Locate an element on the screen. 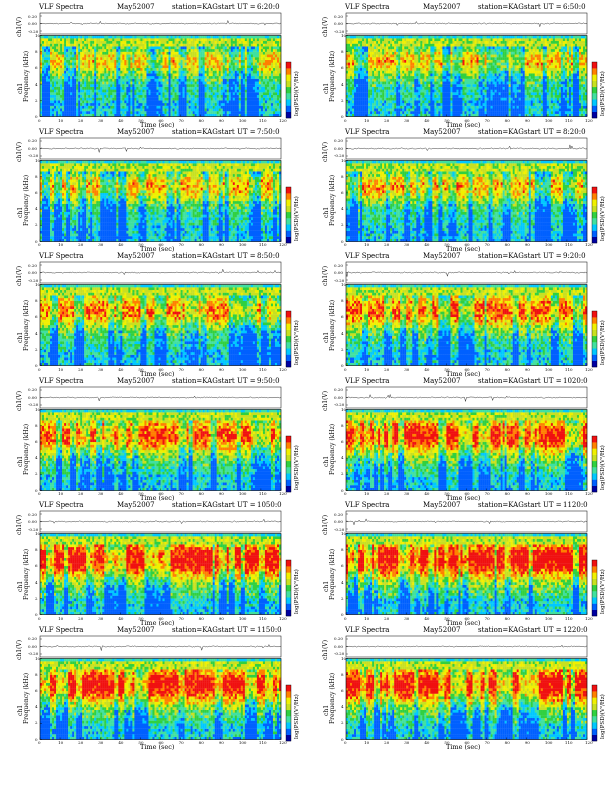  x-tick-label: 90 is located at coordinates (221, 120).